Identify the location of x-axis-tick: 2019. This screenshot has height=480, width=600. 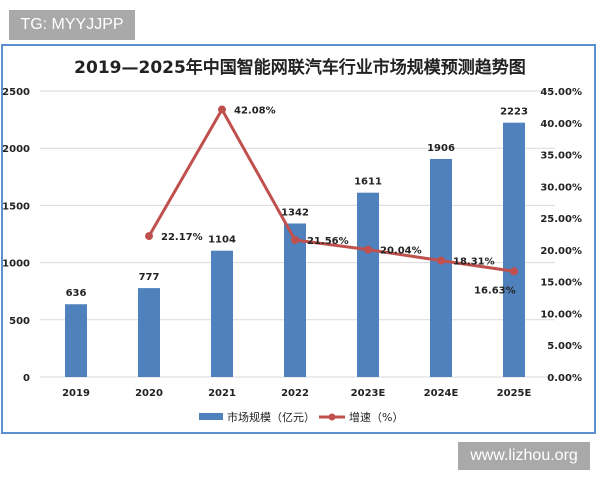
(76, 393).